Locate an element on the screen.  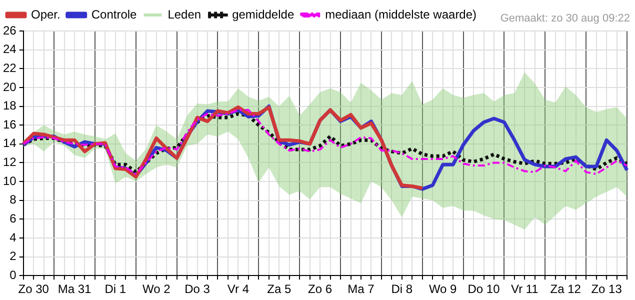
x-tick-label: Do 3 is located at coordinates (197, 289).